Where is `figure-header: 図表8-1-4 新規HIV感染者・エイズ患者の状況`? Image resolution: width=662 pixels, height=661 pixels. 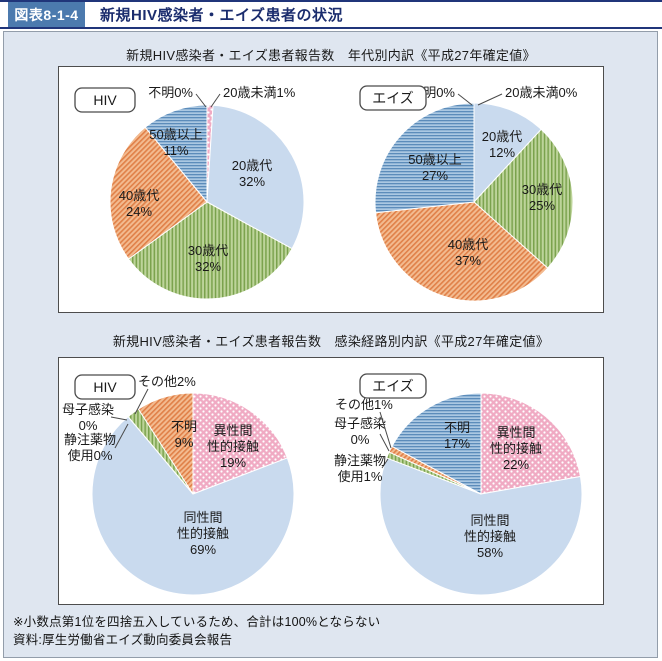 figure-header: 図表8-1-4 新規HIV感染者・エイズ患者の状況 is located at coordinates (331, 14).